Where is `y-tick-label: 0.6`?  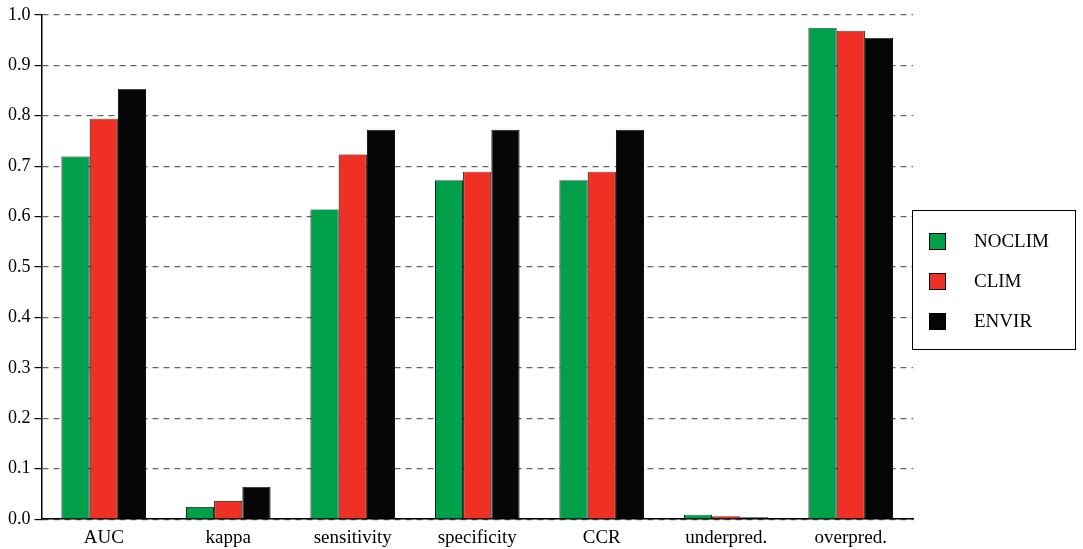
y-tick-label: 0.6 is located at coordinates (19, 215).